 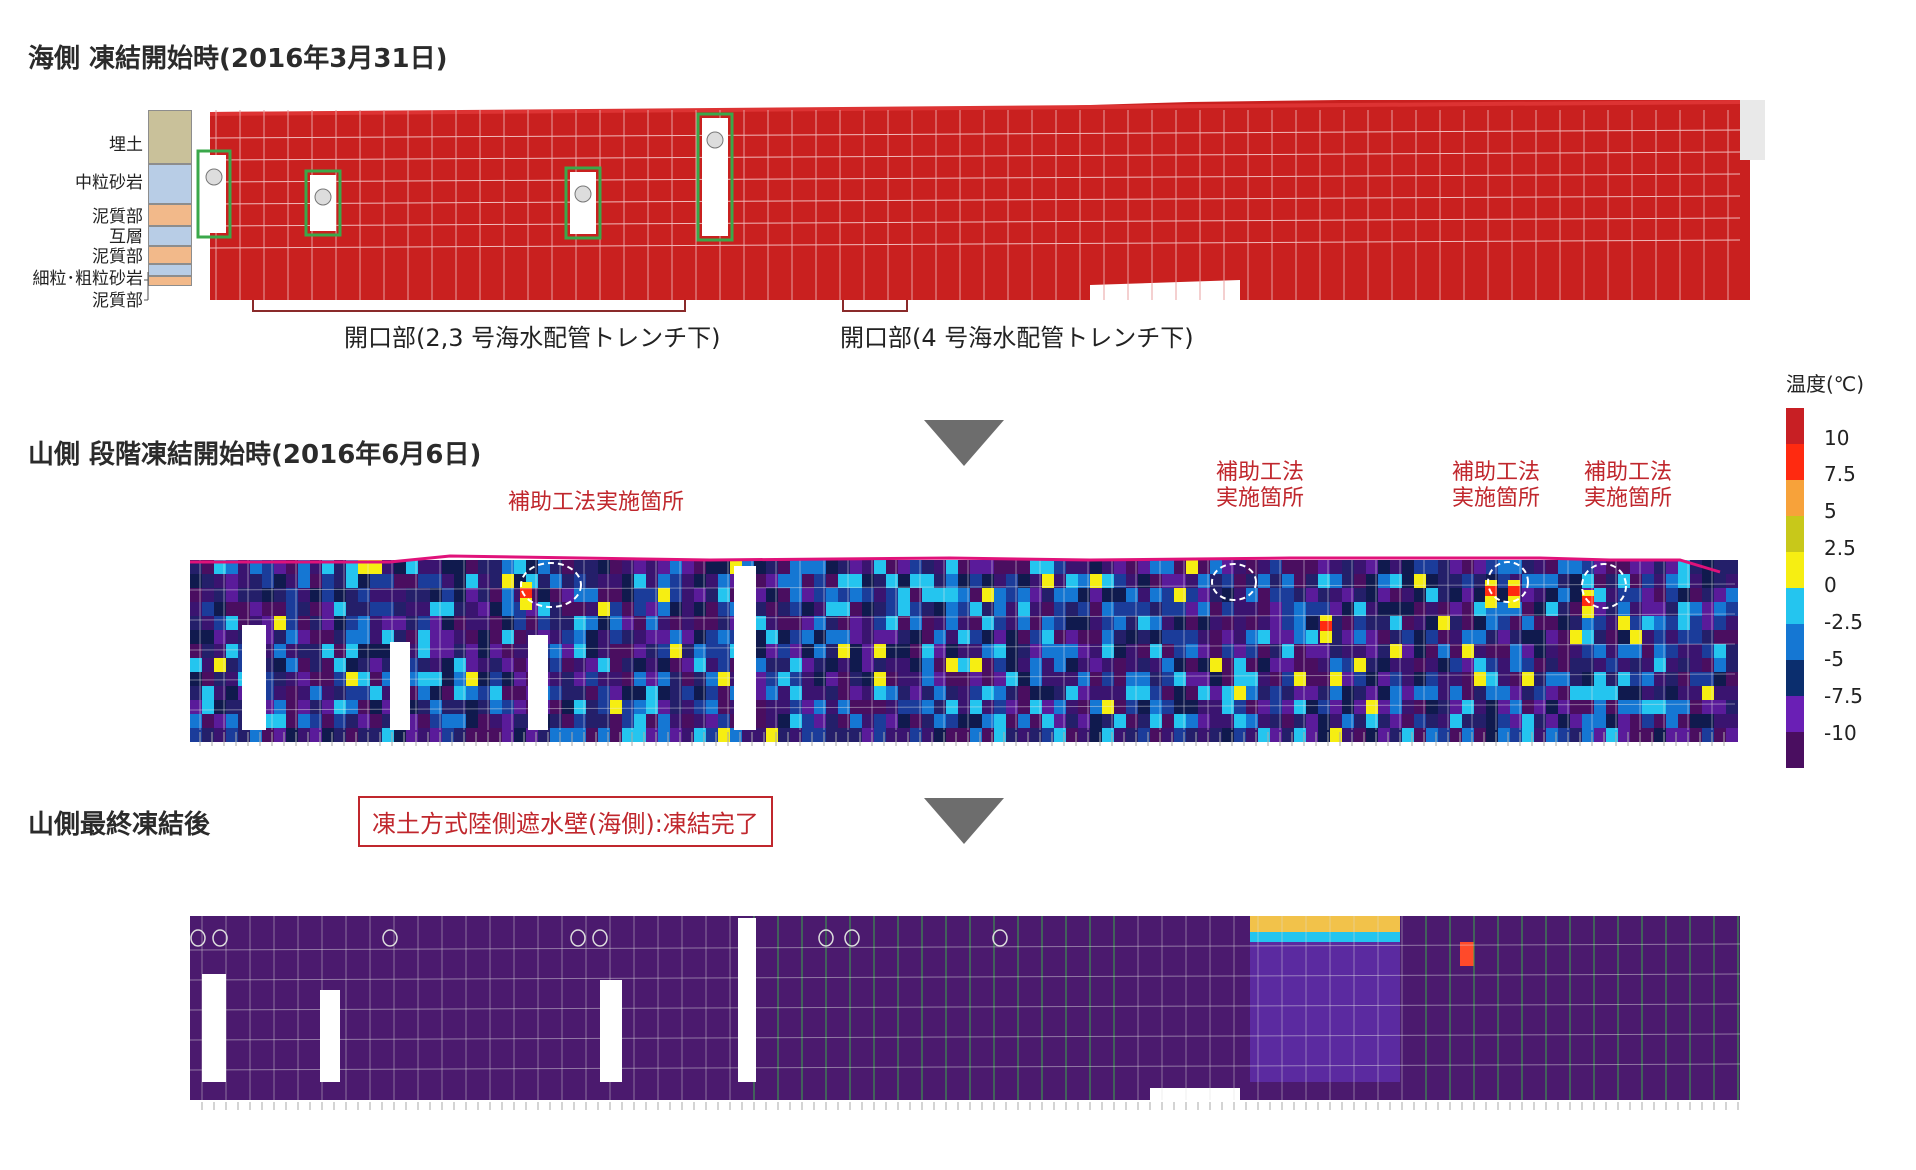 What do you see at coordinates (1825, 384) in the screenshot?
I see `temperature-scale-title: 温度(℃)` at bounding box center [1825, 384].